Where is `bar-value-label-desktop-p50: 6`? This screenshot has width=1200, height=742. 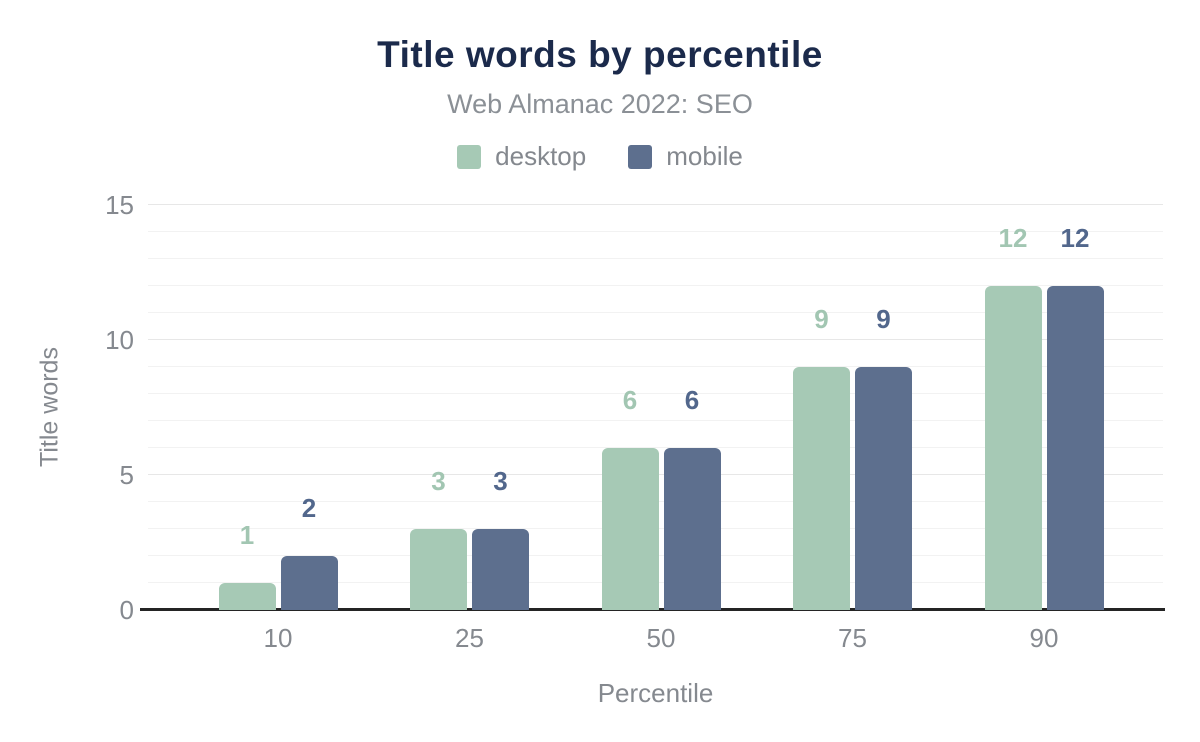 bar-value-label-desktop-p50: 6 is located at coordinates (630, 400).